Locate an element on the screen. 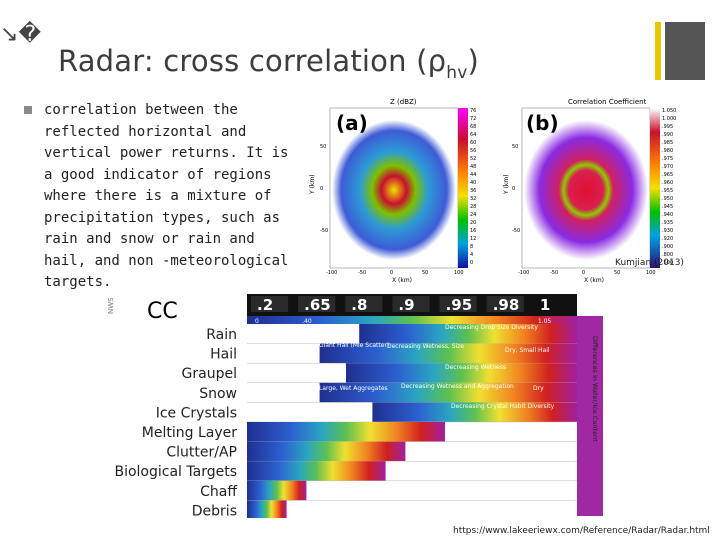 The width and height of the screenshot is (720, 540). x-tick-label: 100 is located at coordinates (459, 273).